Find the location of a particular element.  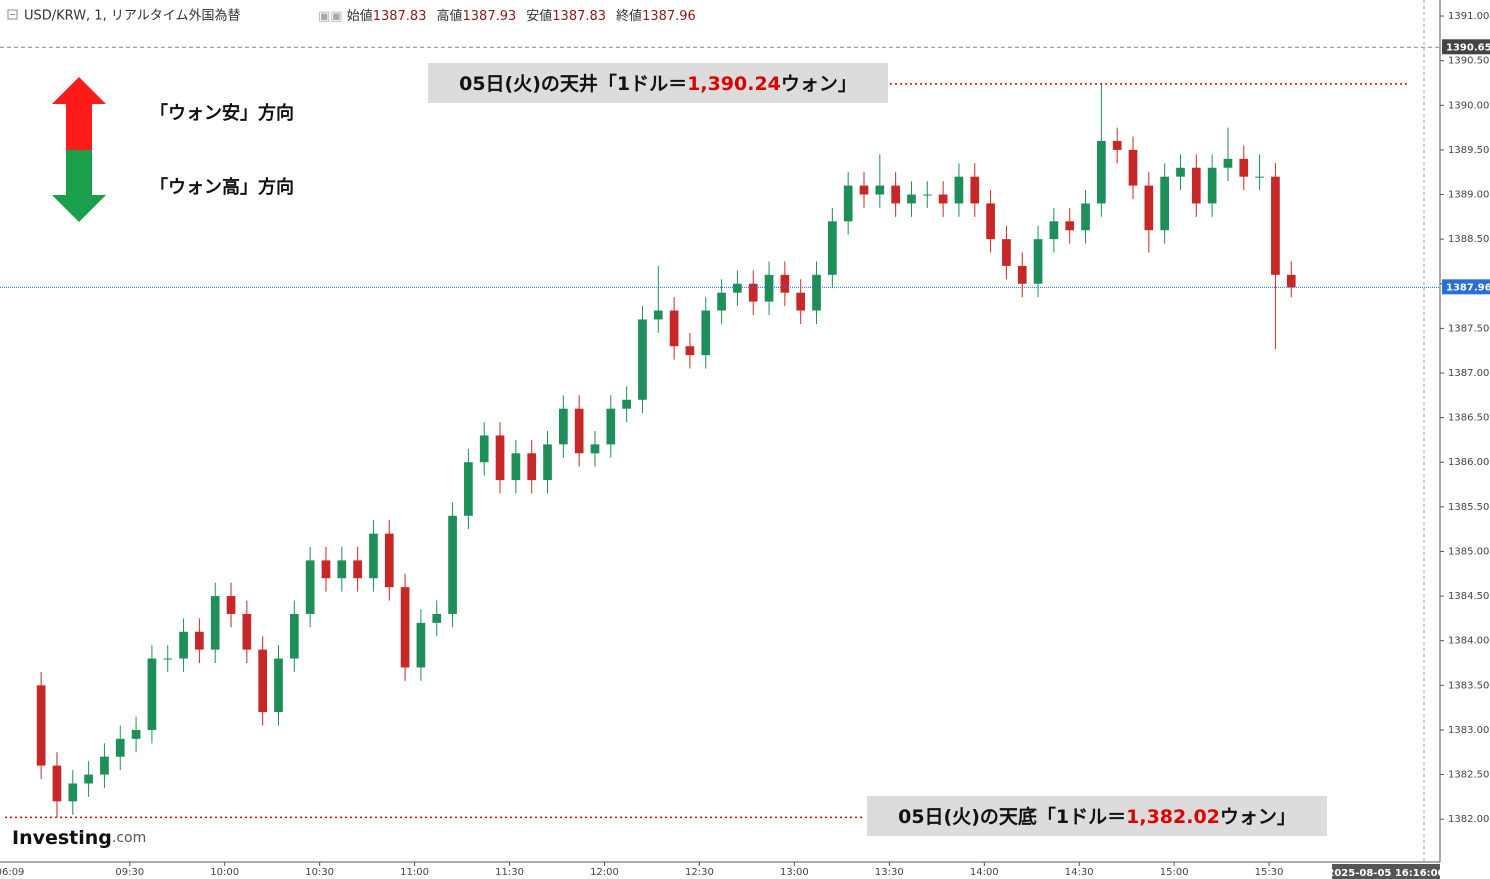

x-tick-label: 15:30 is located at coordinates (1269, 872).